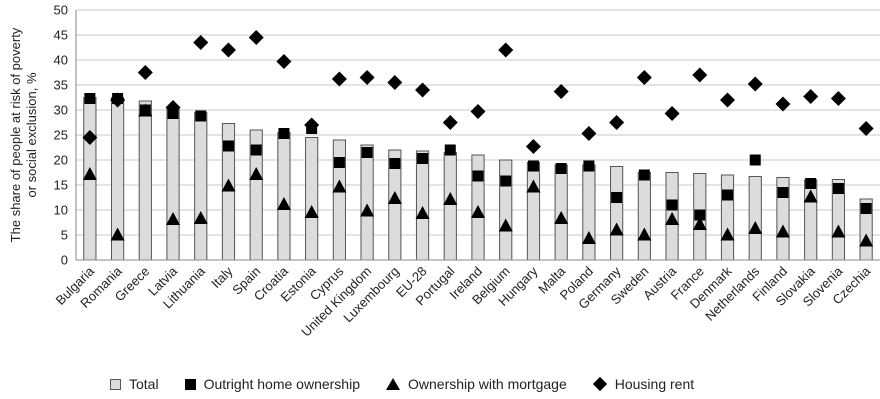  I want to click on bar-total-belgium, so click(506, 210).